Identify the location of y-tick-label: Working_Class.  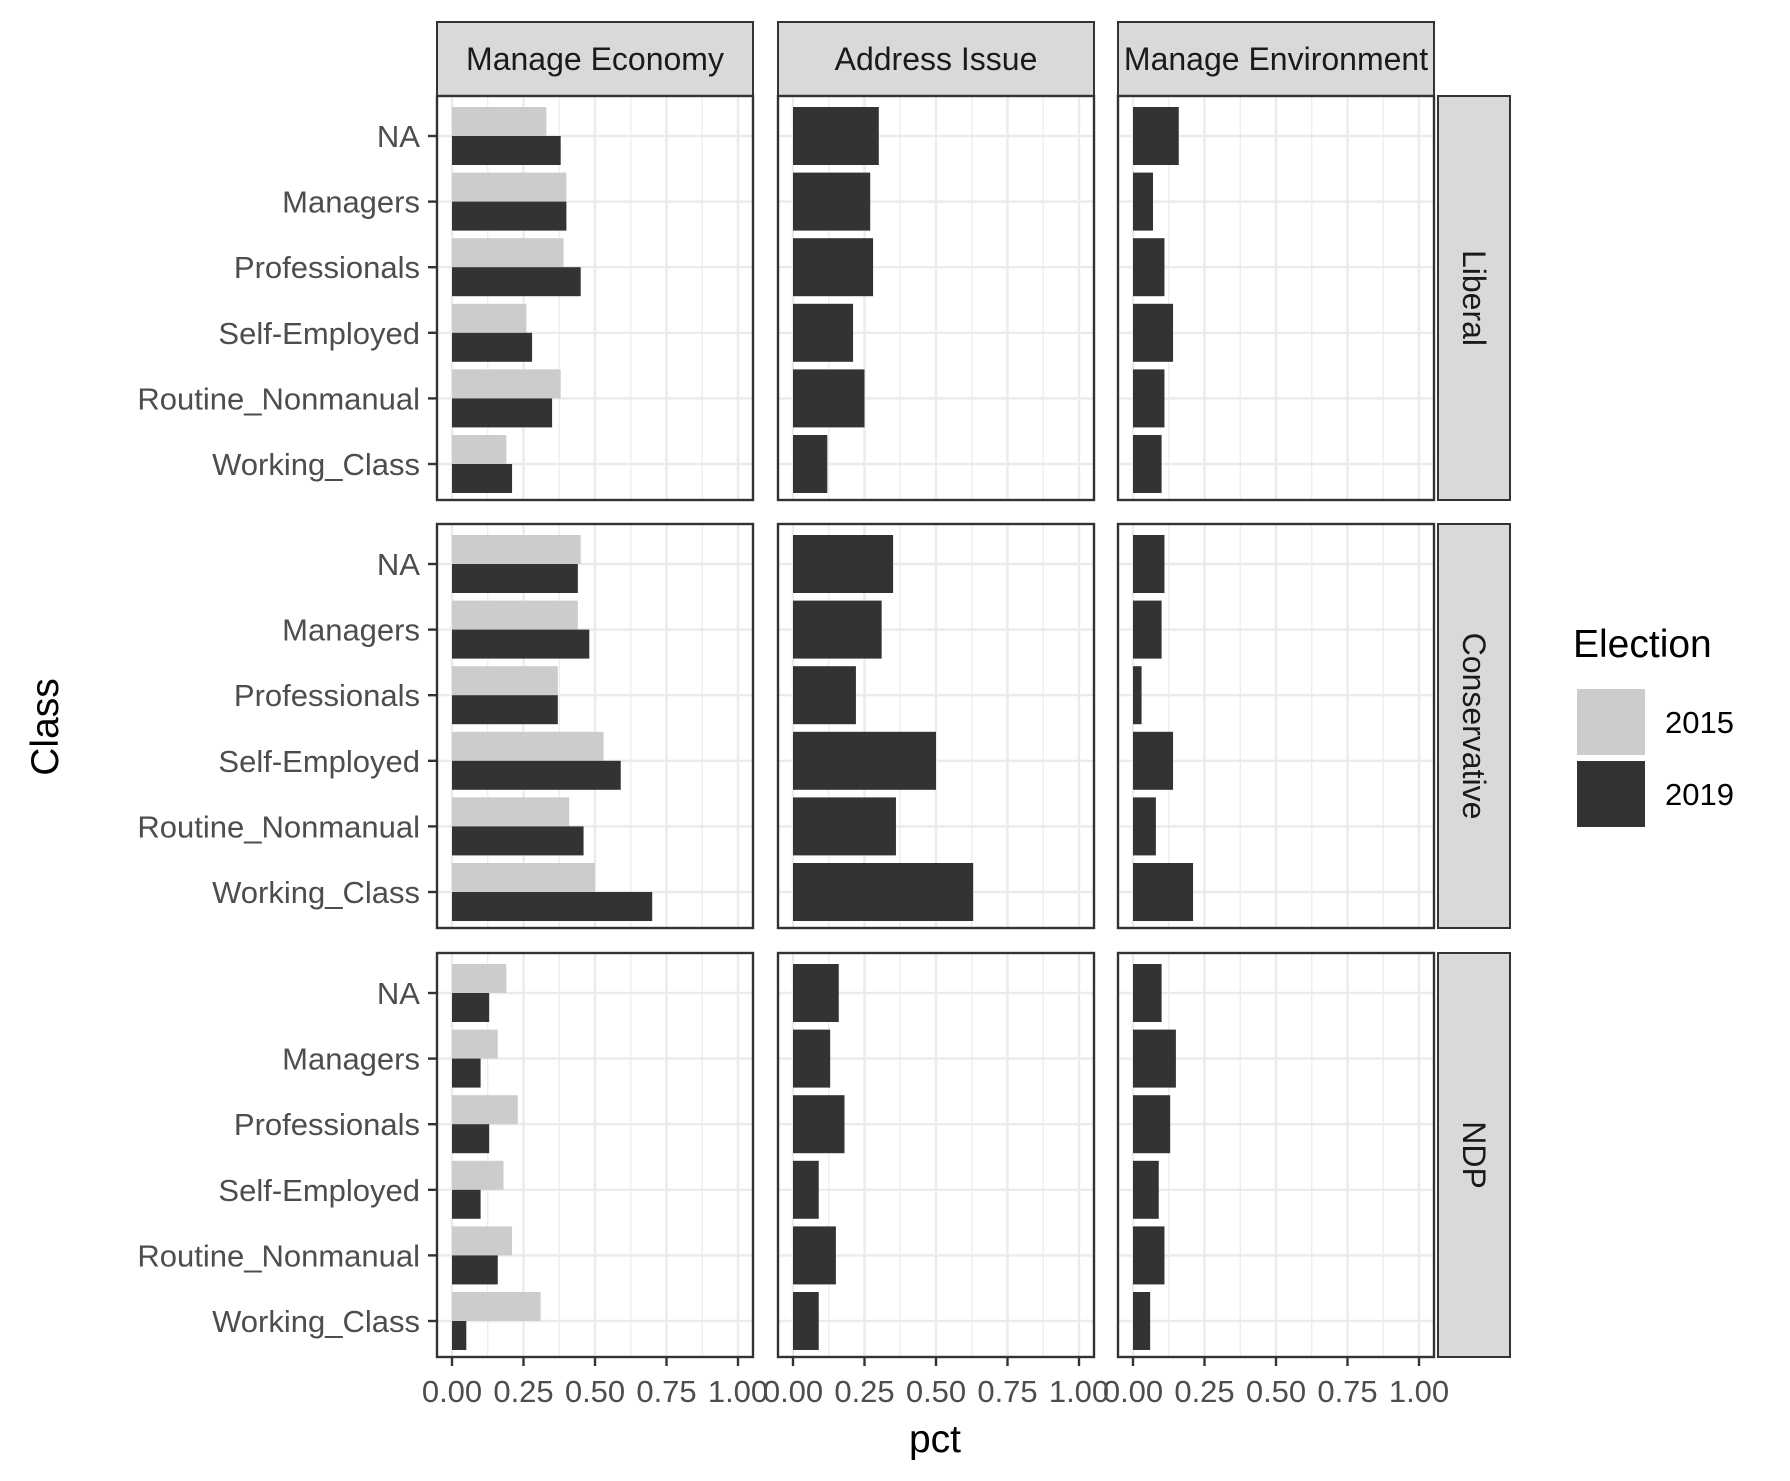
(316, 464).